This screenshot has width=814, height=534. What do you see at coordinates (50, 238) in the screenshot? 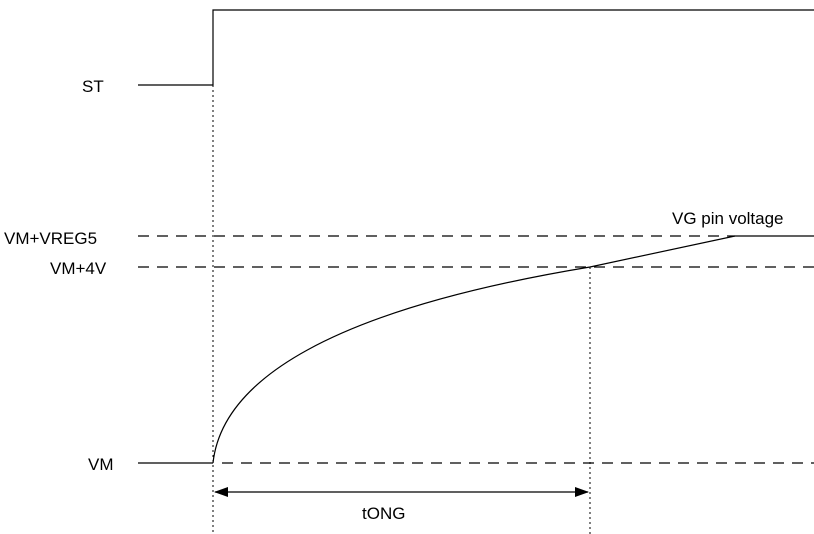
I see `vm-vreg5-label: VM+VREG5` at bounding box center [50, 238].